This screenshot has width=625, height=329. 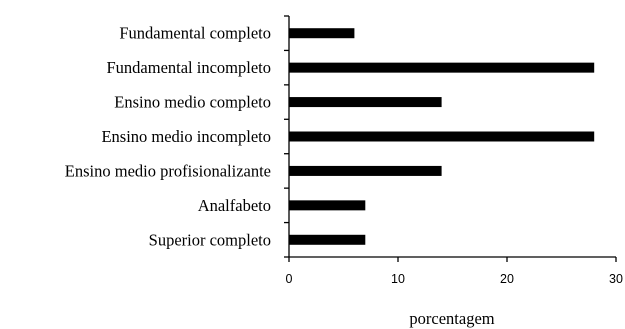 What do you see at coordinates (195, 33) in the screenshot?
I see `category-label-0: Fundamental completo` at bounding box center [195, 33].